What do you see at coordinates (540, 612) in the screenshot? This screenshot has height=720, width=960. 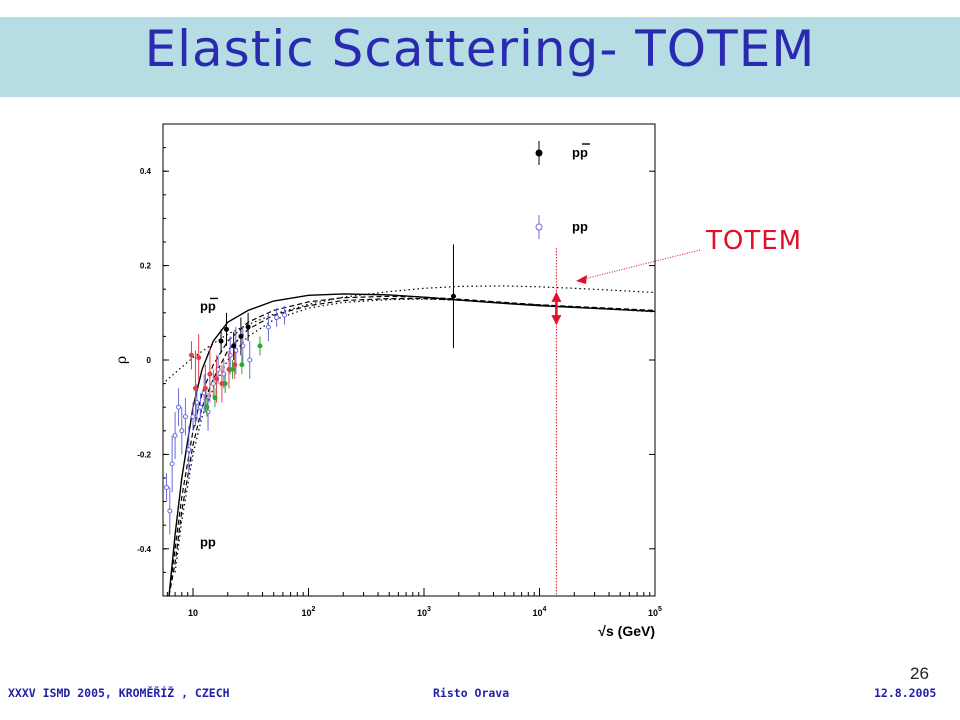 I see `x-tick-label: 10⁴` at bounding box center [540, 612].